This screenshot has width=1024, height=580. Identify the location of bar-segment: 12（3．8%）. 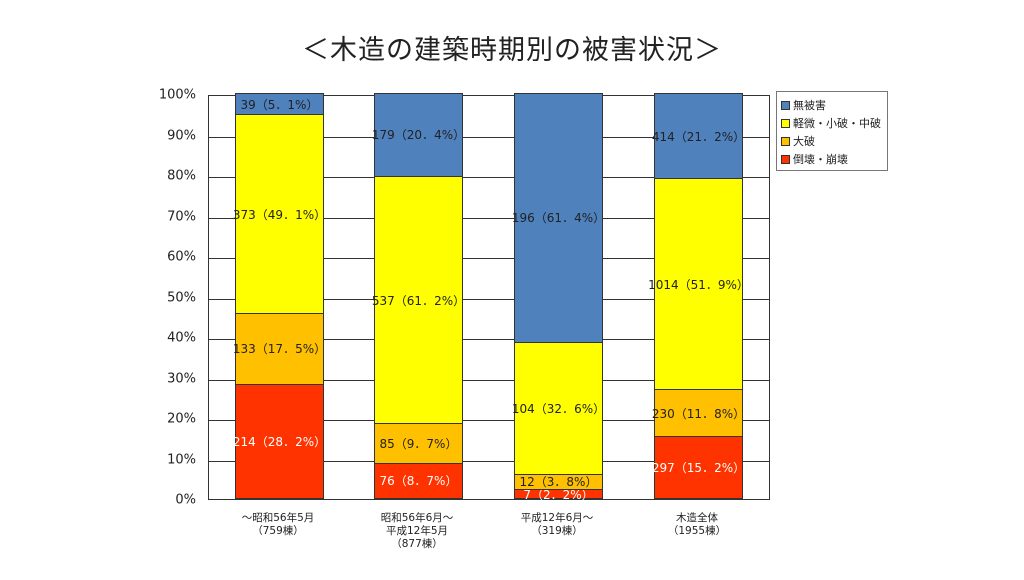
(558, 482).